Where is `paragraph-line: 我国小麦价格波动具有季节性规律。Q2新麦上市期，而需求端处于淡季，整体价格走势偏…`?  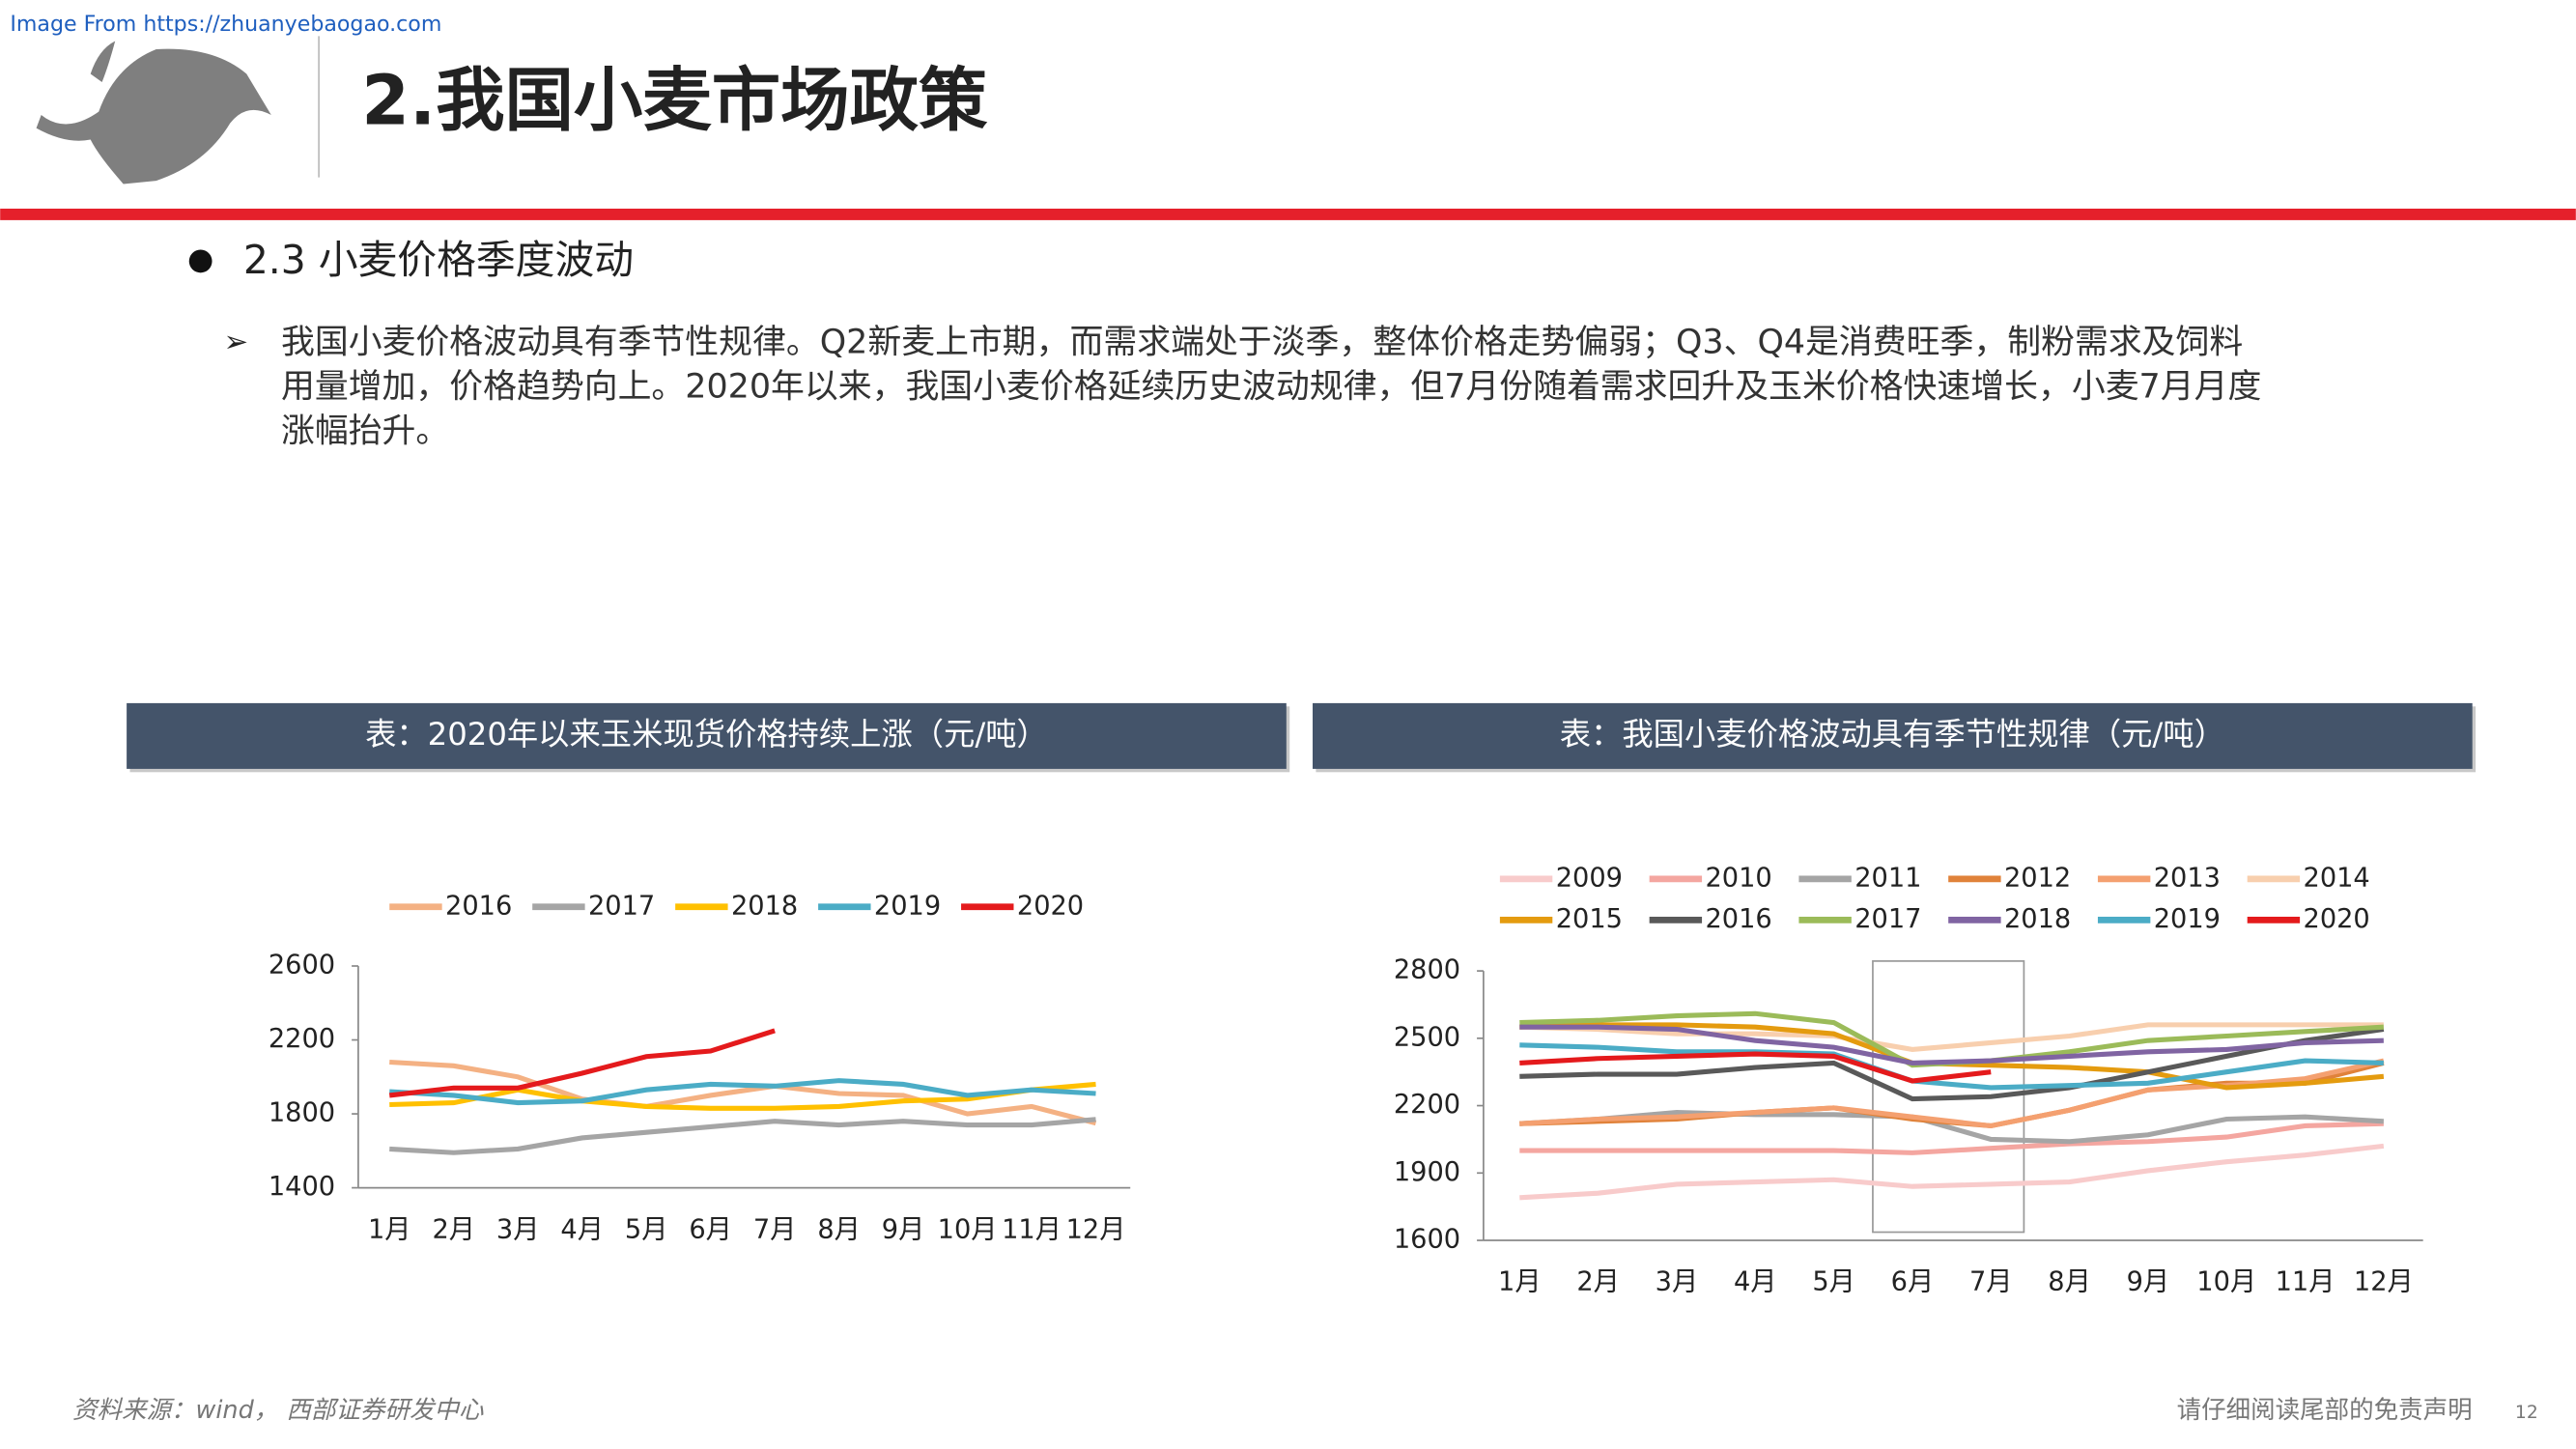 paragraph-line: 我国小麦价格波动具有季节性规律。Q2新麦上市期，而需求端处于淡季，整体价格走势偏… is located at coordinates (1262, 342).